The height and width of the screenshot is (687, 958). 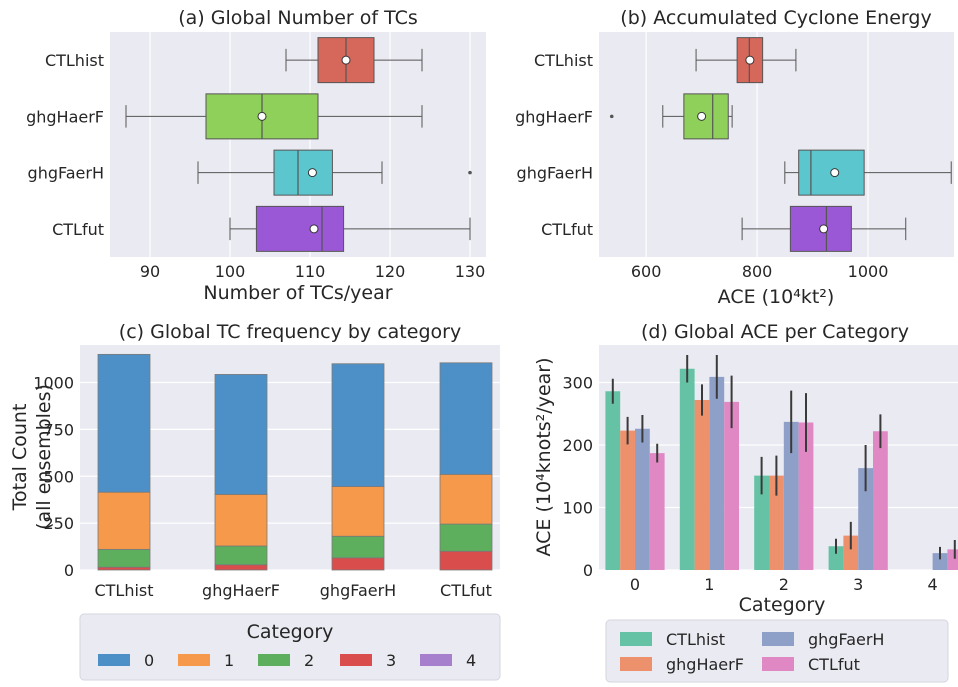 I want to click on panel-d-bar-ghgFaerH-cat2, so click(x=791, y=495).